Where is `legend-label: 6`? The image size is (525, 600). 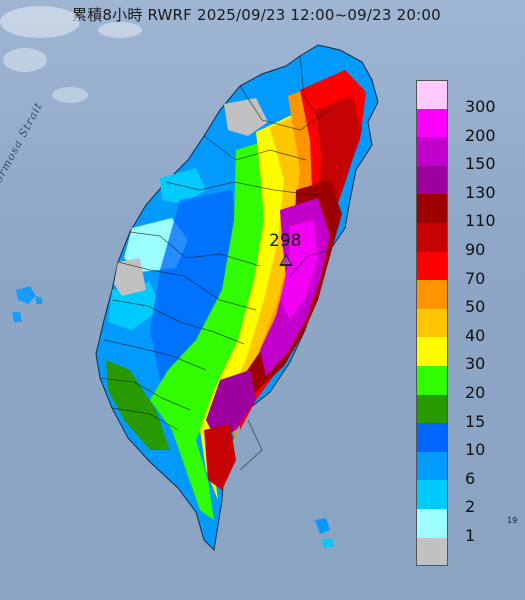 legend-label: 6 is located at coordinates (470, 478).